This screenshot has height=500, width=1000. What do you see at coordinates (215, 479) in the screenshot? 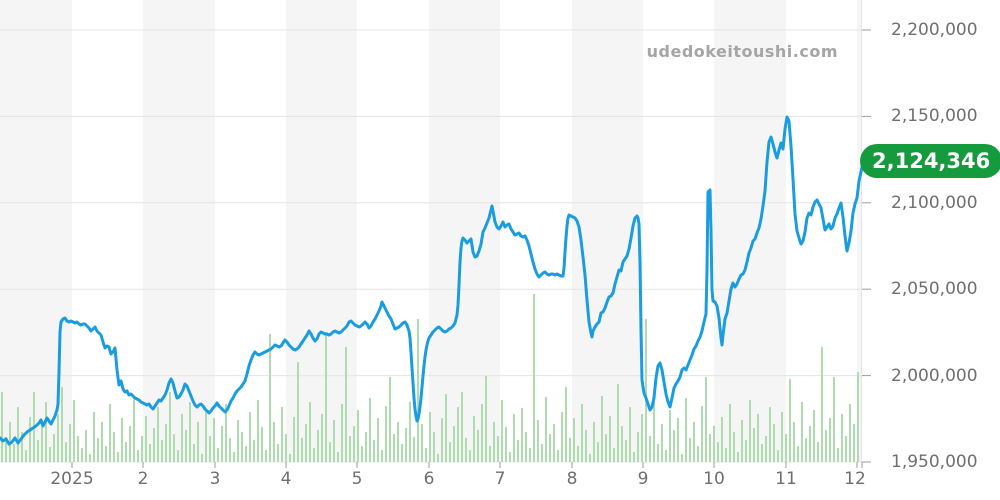
I see `x-axis-label: 3` at bounding box center [215, 479].